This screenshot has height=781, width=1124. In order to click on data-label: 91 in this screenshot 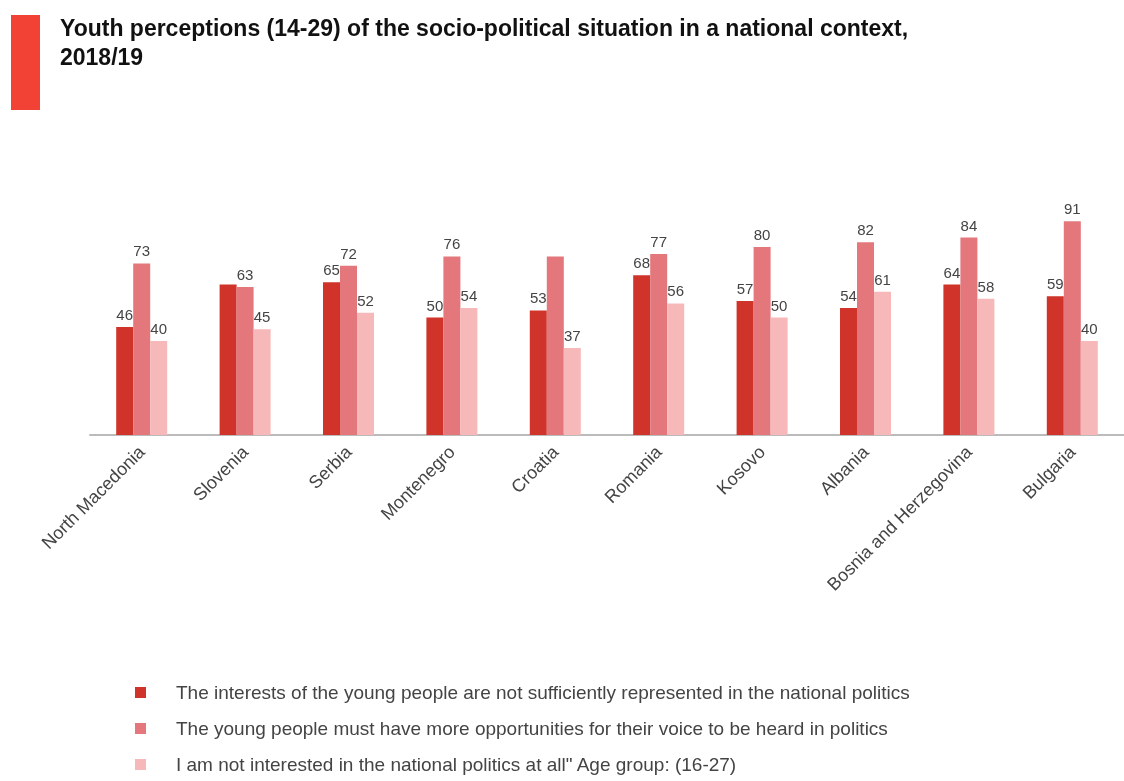, I will do `click(1072, 209)`.